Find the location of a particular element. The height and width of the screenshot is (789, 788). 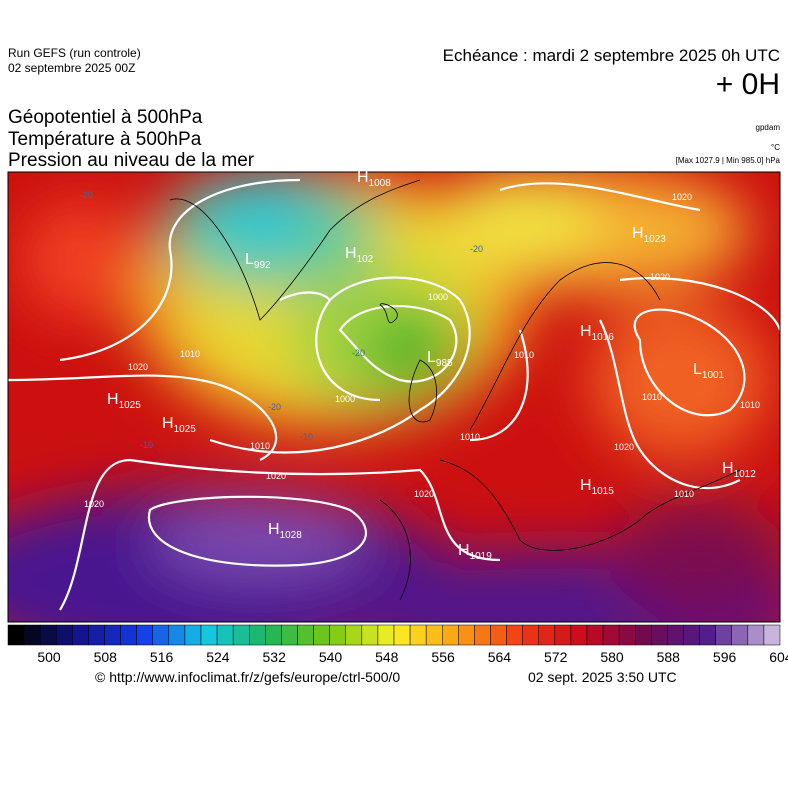

center-value: 1028 is located at coordinates (291, 535).